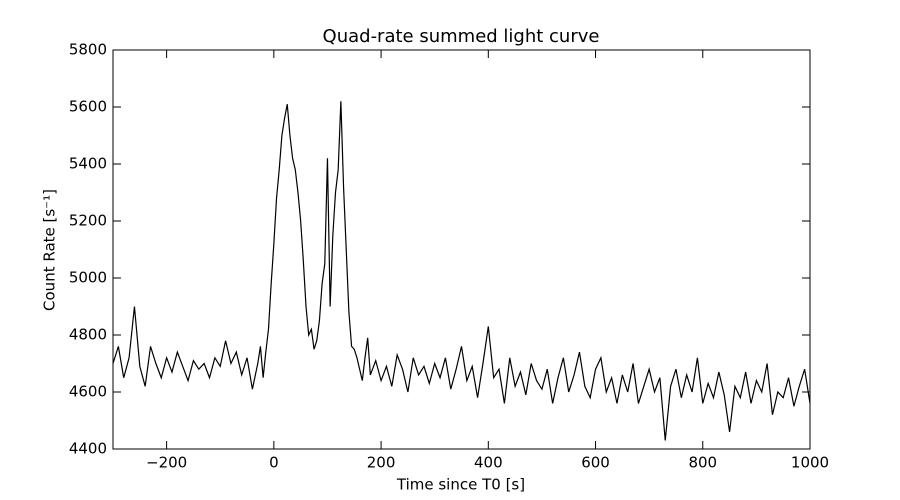 The width and height of the screenshot is (900, 500). Describe the element at coordinates (88, 392) in the screenshot. I see `y-tick-label: 4600` at that location.